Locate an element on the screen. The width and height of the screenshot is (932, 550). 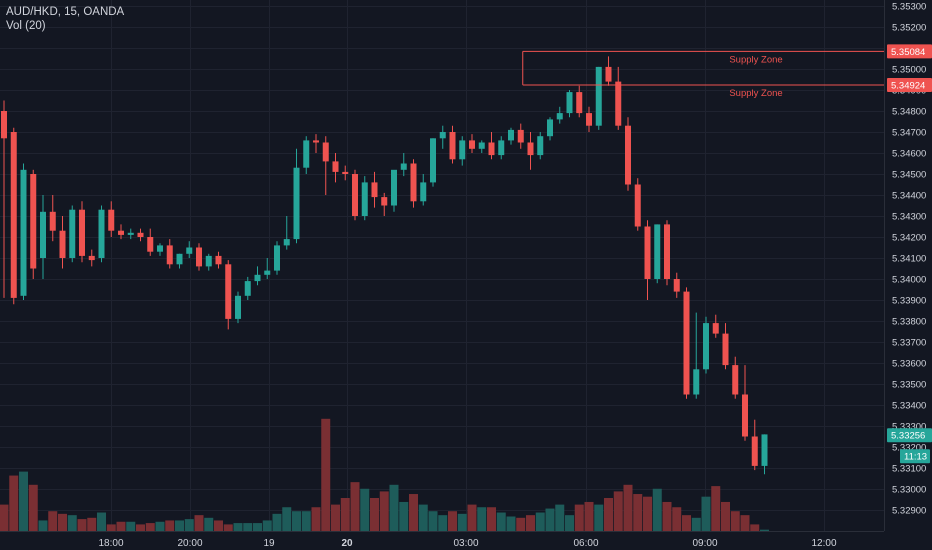
time-tick-label: 03:00 is located at coordinates (465, 543).